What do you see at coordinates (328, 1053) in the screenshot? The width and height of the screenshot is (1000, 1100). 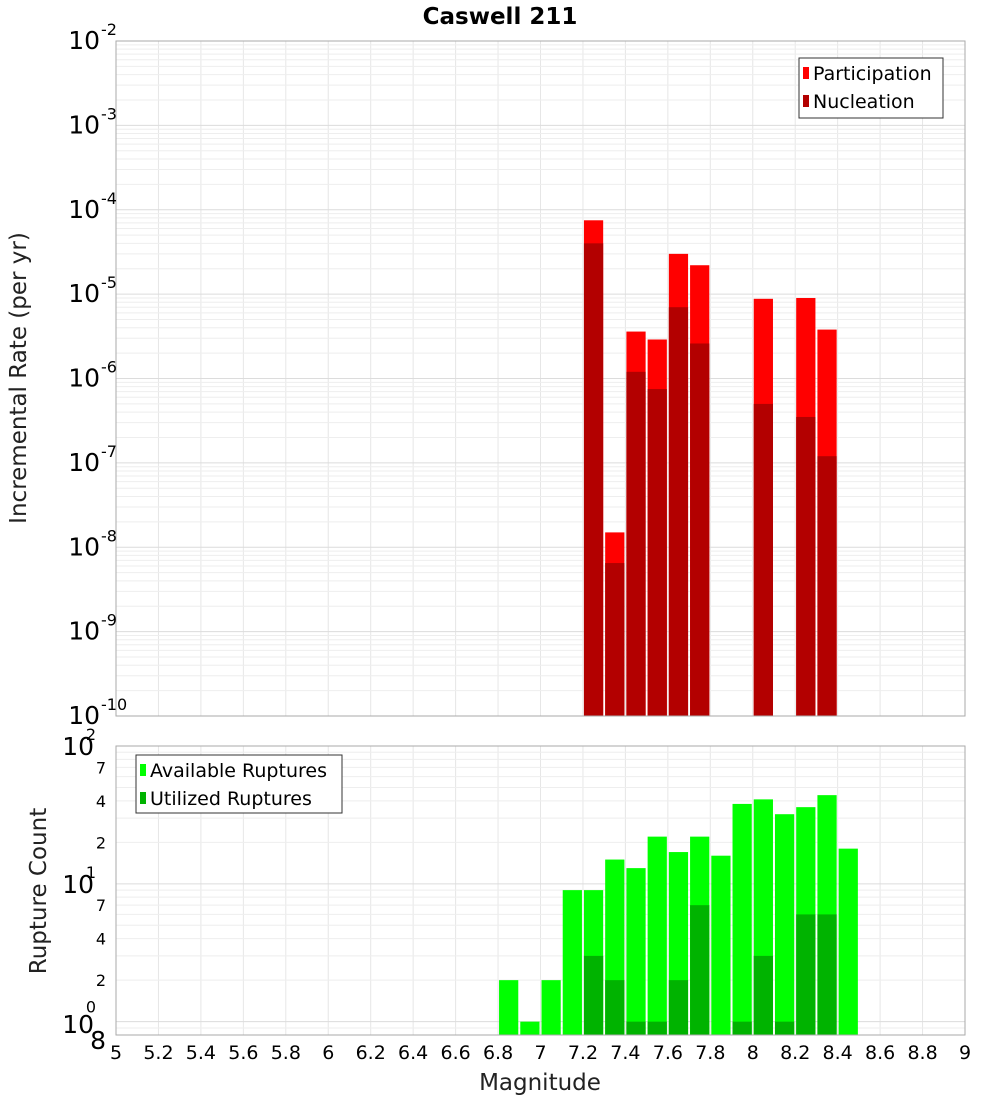 I see `x-tick-label: 6` at bounding box center [328, 1053].